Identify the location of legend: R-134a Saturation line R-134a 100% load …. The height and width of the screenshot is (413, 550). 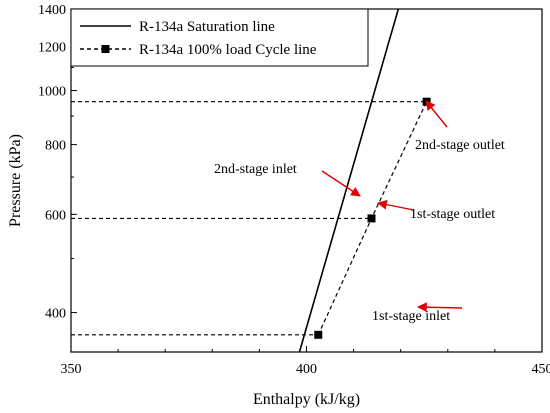
(219, 37).